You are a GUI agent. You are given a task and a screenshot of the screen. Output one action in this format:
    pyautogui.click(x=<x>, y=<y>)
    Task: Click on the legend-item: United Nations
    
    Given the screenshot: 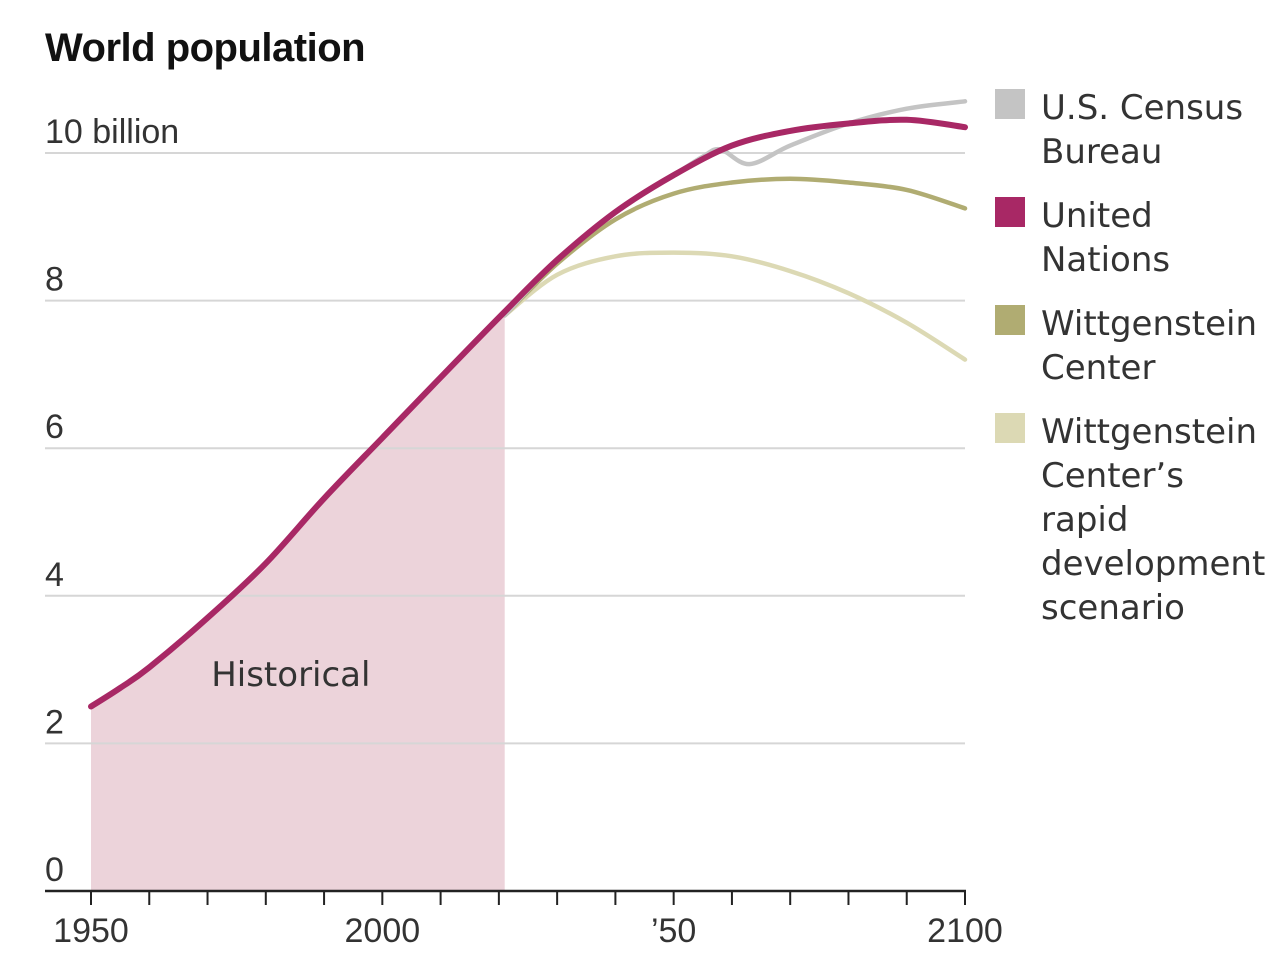 What is the action you would take?
    pyautogui.click(x=1137, y=238)
    